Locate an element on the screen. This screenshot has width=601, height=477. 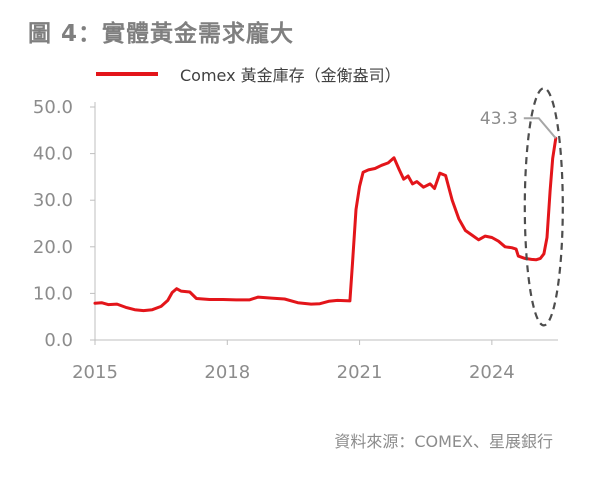
legend-label: Comex 黃金庫存（金衡盎司） is located at coordinates (290, 75).